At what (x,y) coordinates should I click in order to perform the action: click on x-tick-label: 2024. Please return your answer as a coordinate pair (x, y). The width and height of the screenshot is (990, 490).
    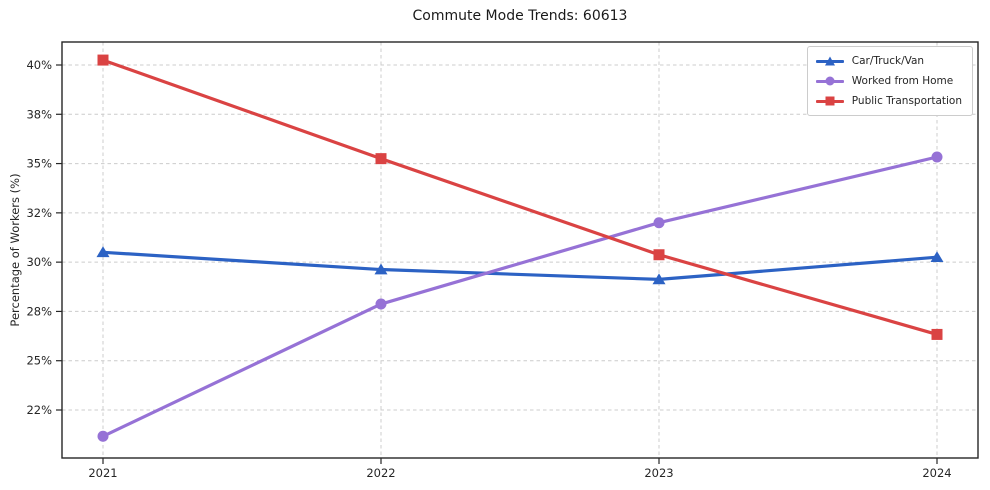
    Looking at the image, I should click on (936, 473).